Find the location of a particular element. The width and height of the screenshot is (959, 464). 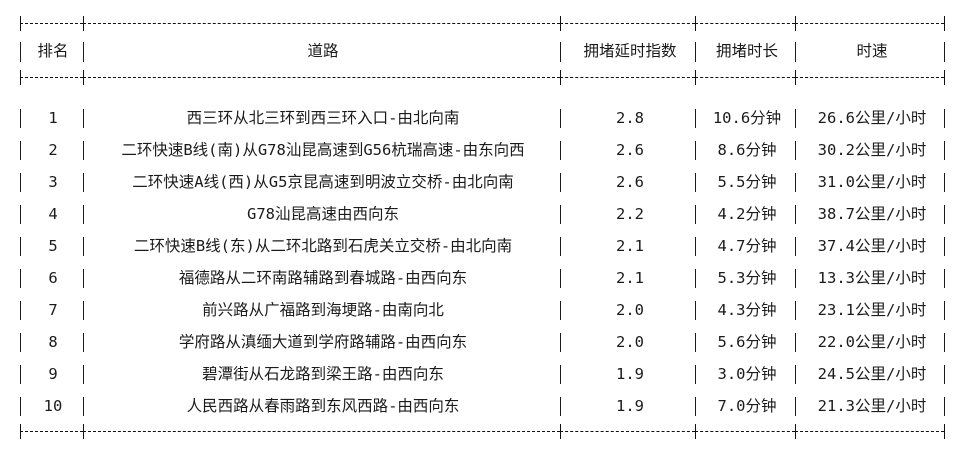

table-row: 6 福德路从二环南路辅路到春城路-由西向东 2.1 5.3分钟 13.3公里/小时 is located at coordinates (479, 278).